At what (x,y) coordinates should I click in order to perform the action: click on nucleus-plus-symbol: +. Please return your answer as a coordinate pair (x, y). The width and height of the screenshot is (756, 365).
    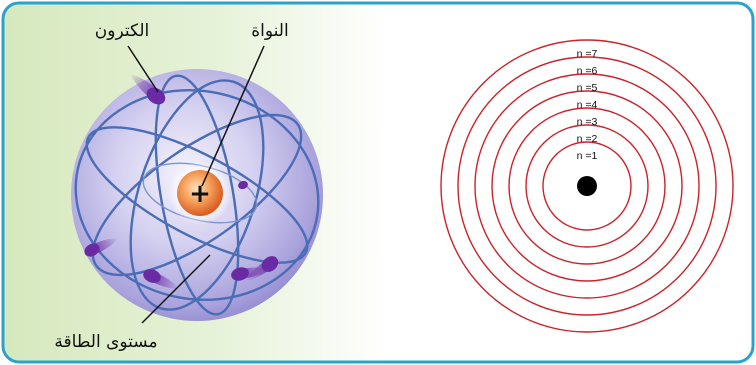
    Looking at the image, I should click on (200, 194).